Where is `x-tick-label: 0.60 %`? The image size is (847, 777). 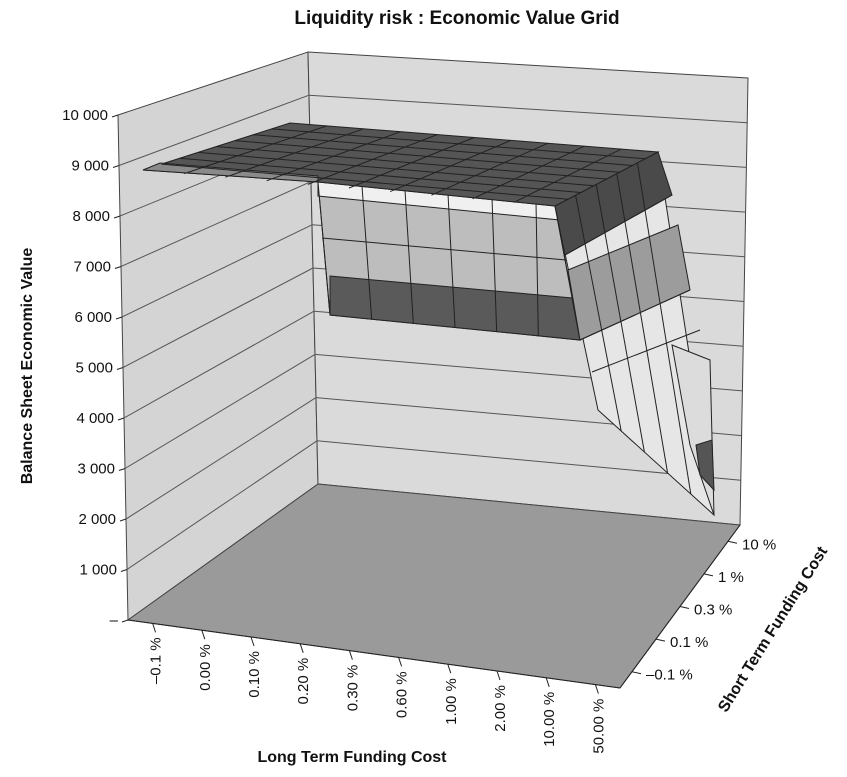 x-tick-label: 0.60 % is located at coordinates (402, 694).